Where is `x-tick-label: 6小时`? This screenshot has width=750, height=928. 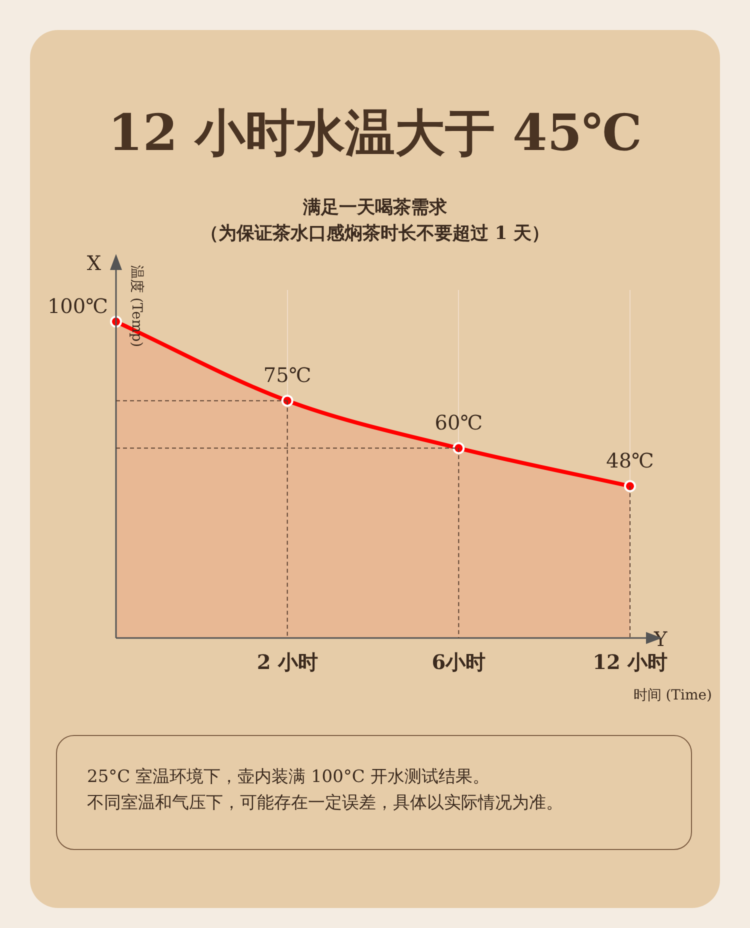
x-tick-label: 6小时 is located at coordinates (459, 662).